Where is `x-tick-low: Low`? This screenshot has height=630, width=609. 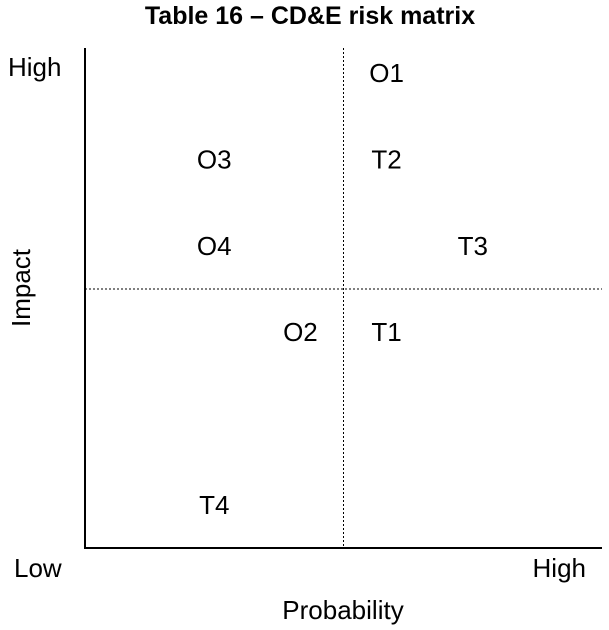 x-tick-low: Low is located at coordinates (38, 568).